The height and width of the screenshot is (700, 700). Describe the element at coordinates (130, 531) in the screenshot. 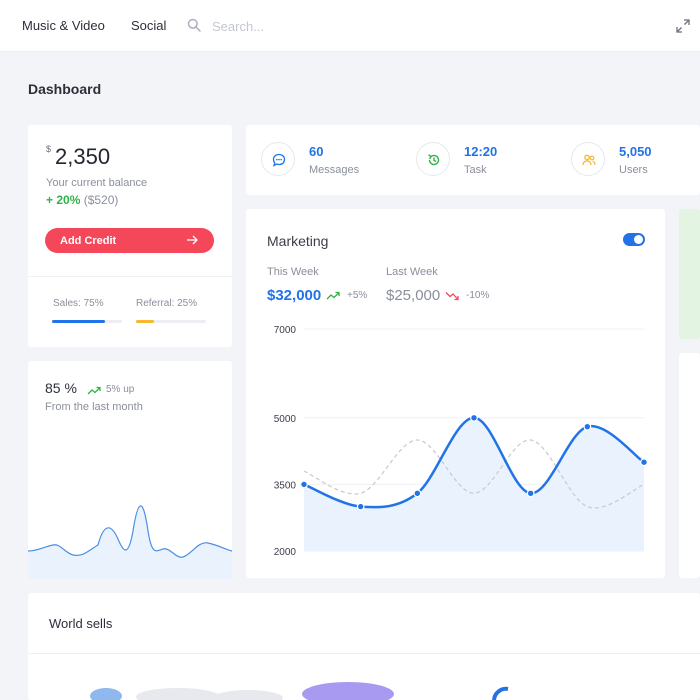

I see `sparkline-line` at that location.